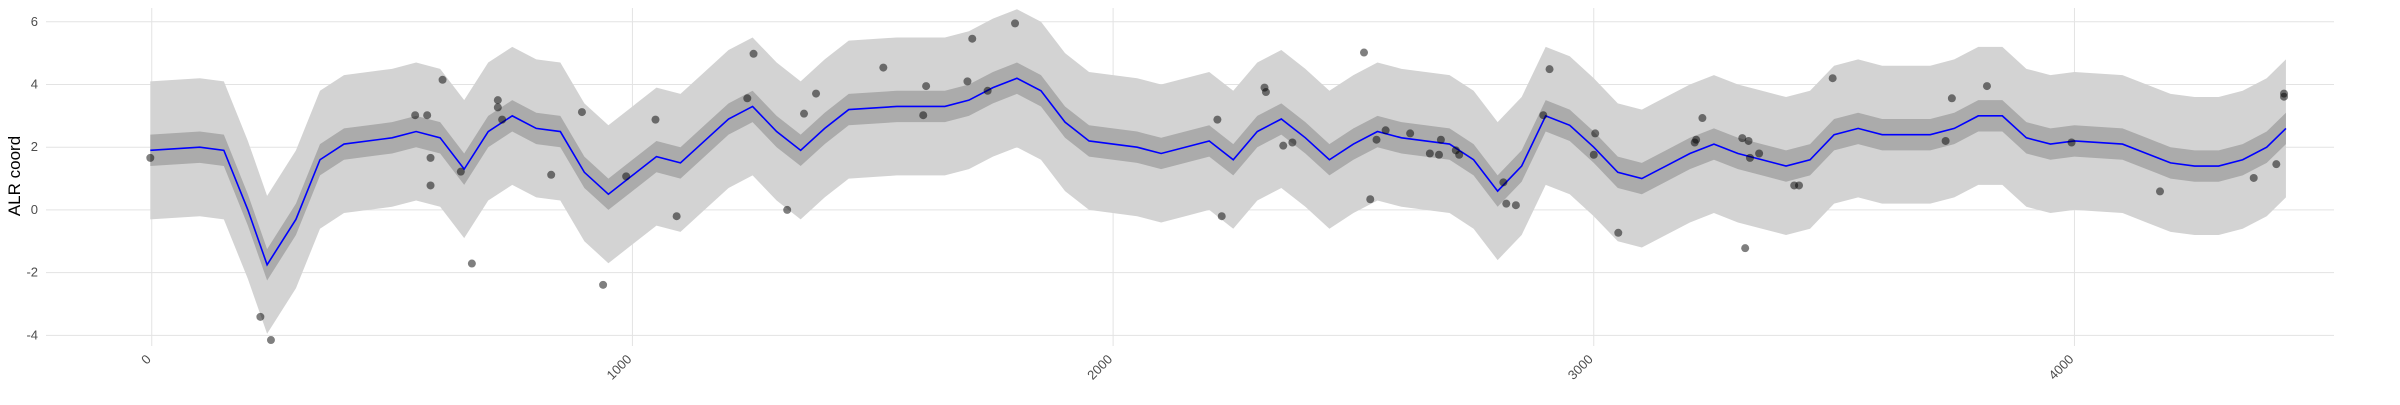 Image resolution: width=2400 pixels, height=405 pixels. I want to click on y-tick-label: -2, so click(32, 272).